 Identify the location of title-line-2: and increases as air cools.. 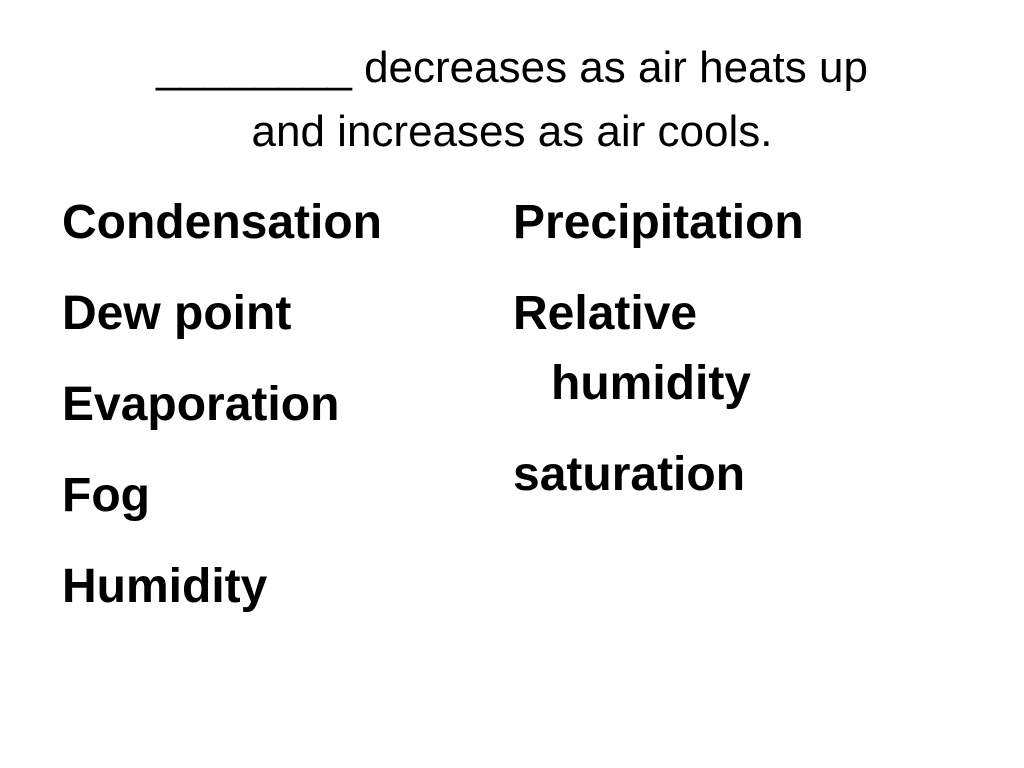
(512, 131).